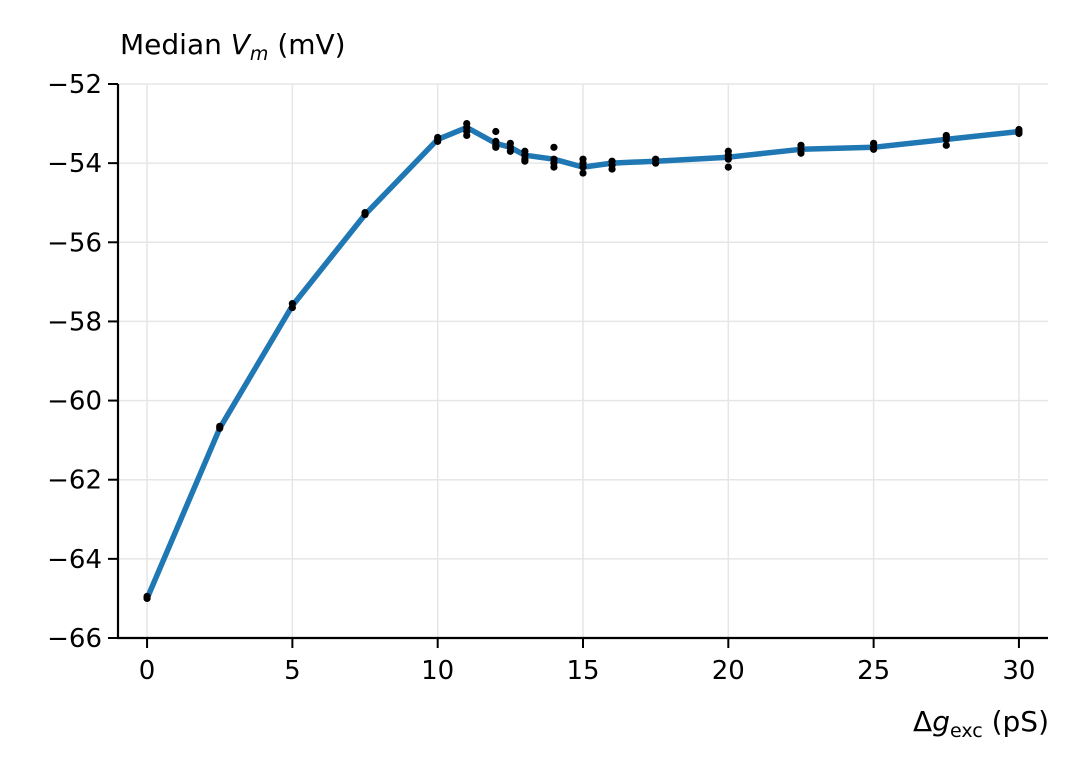  What do you see at coordinates (981, 723) in the screenshot?
I see `x-axis-label: Δgexc (pS)` at bounding box center [981, 723].